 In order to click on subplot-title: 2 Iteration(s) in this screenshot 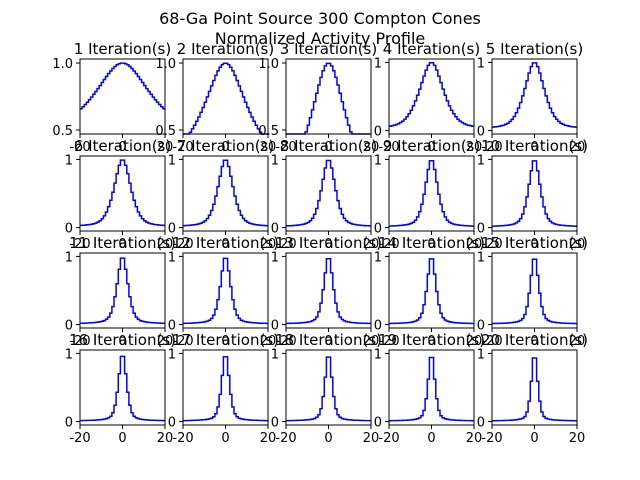, I will do `click(225, 49)`.